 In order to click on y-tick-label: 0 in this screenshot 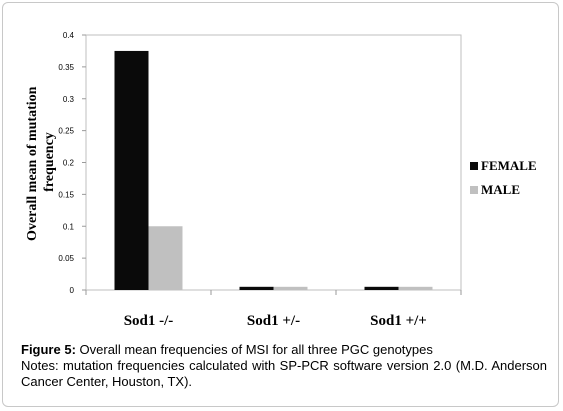, I will do `click(72, 290)`.